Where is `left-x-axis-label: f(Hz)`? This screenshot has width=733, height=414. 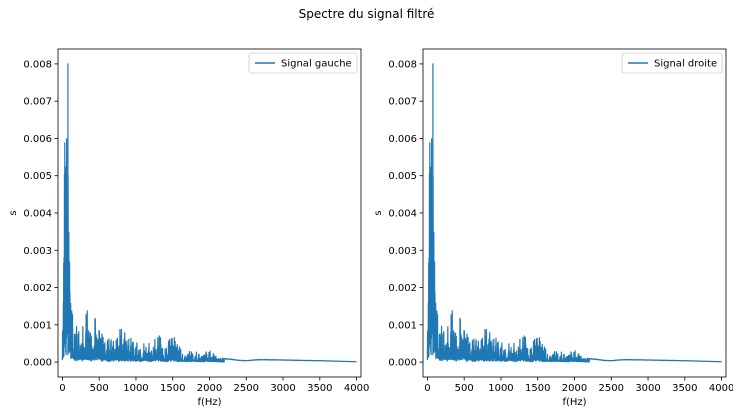
left-x-axis-label: f(Hz) is located at coordinates (209, 402).